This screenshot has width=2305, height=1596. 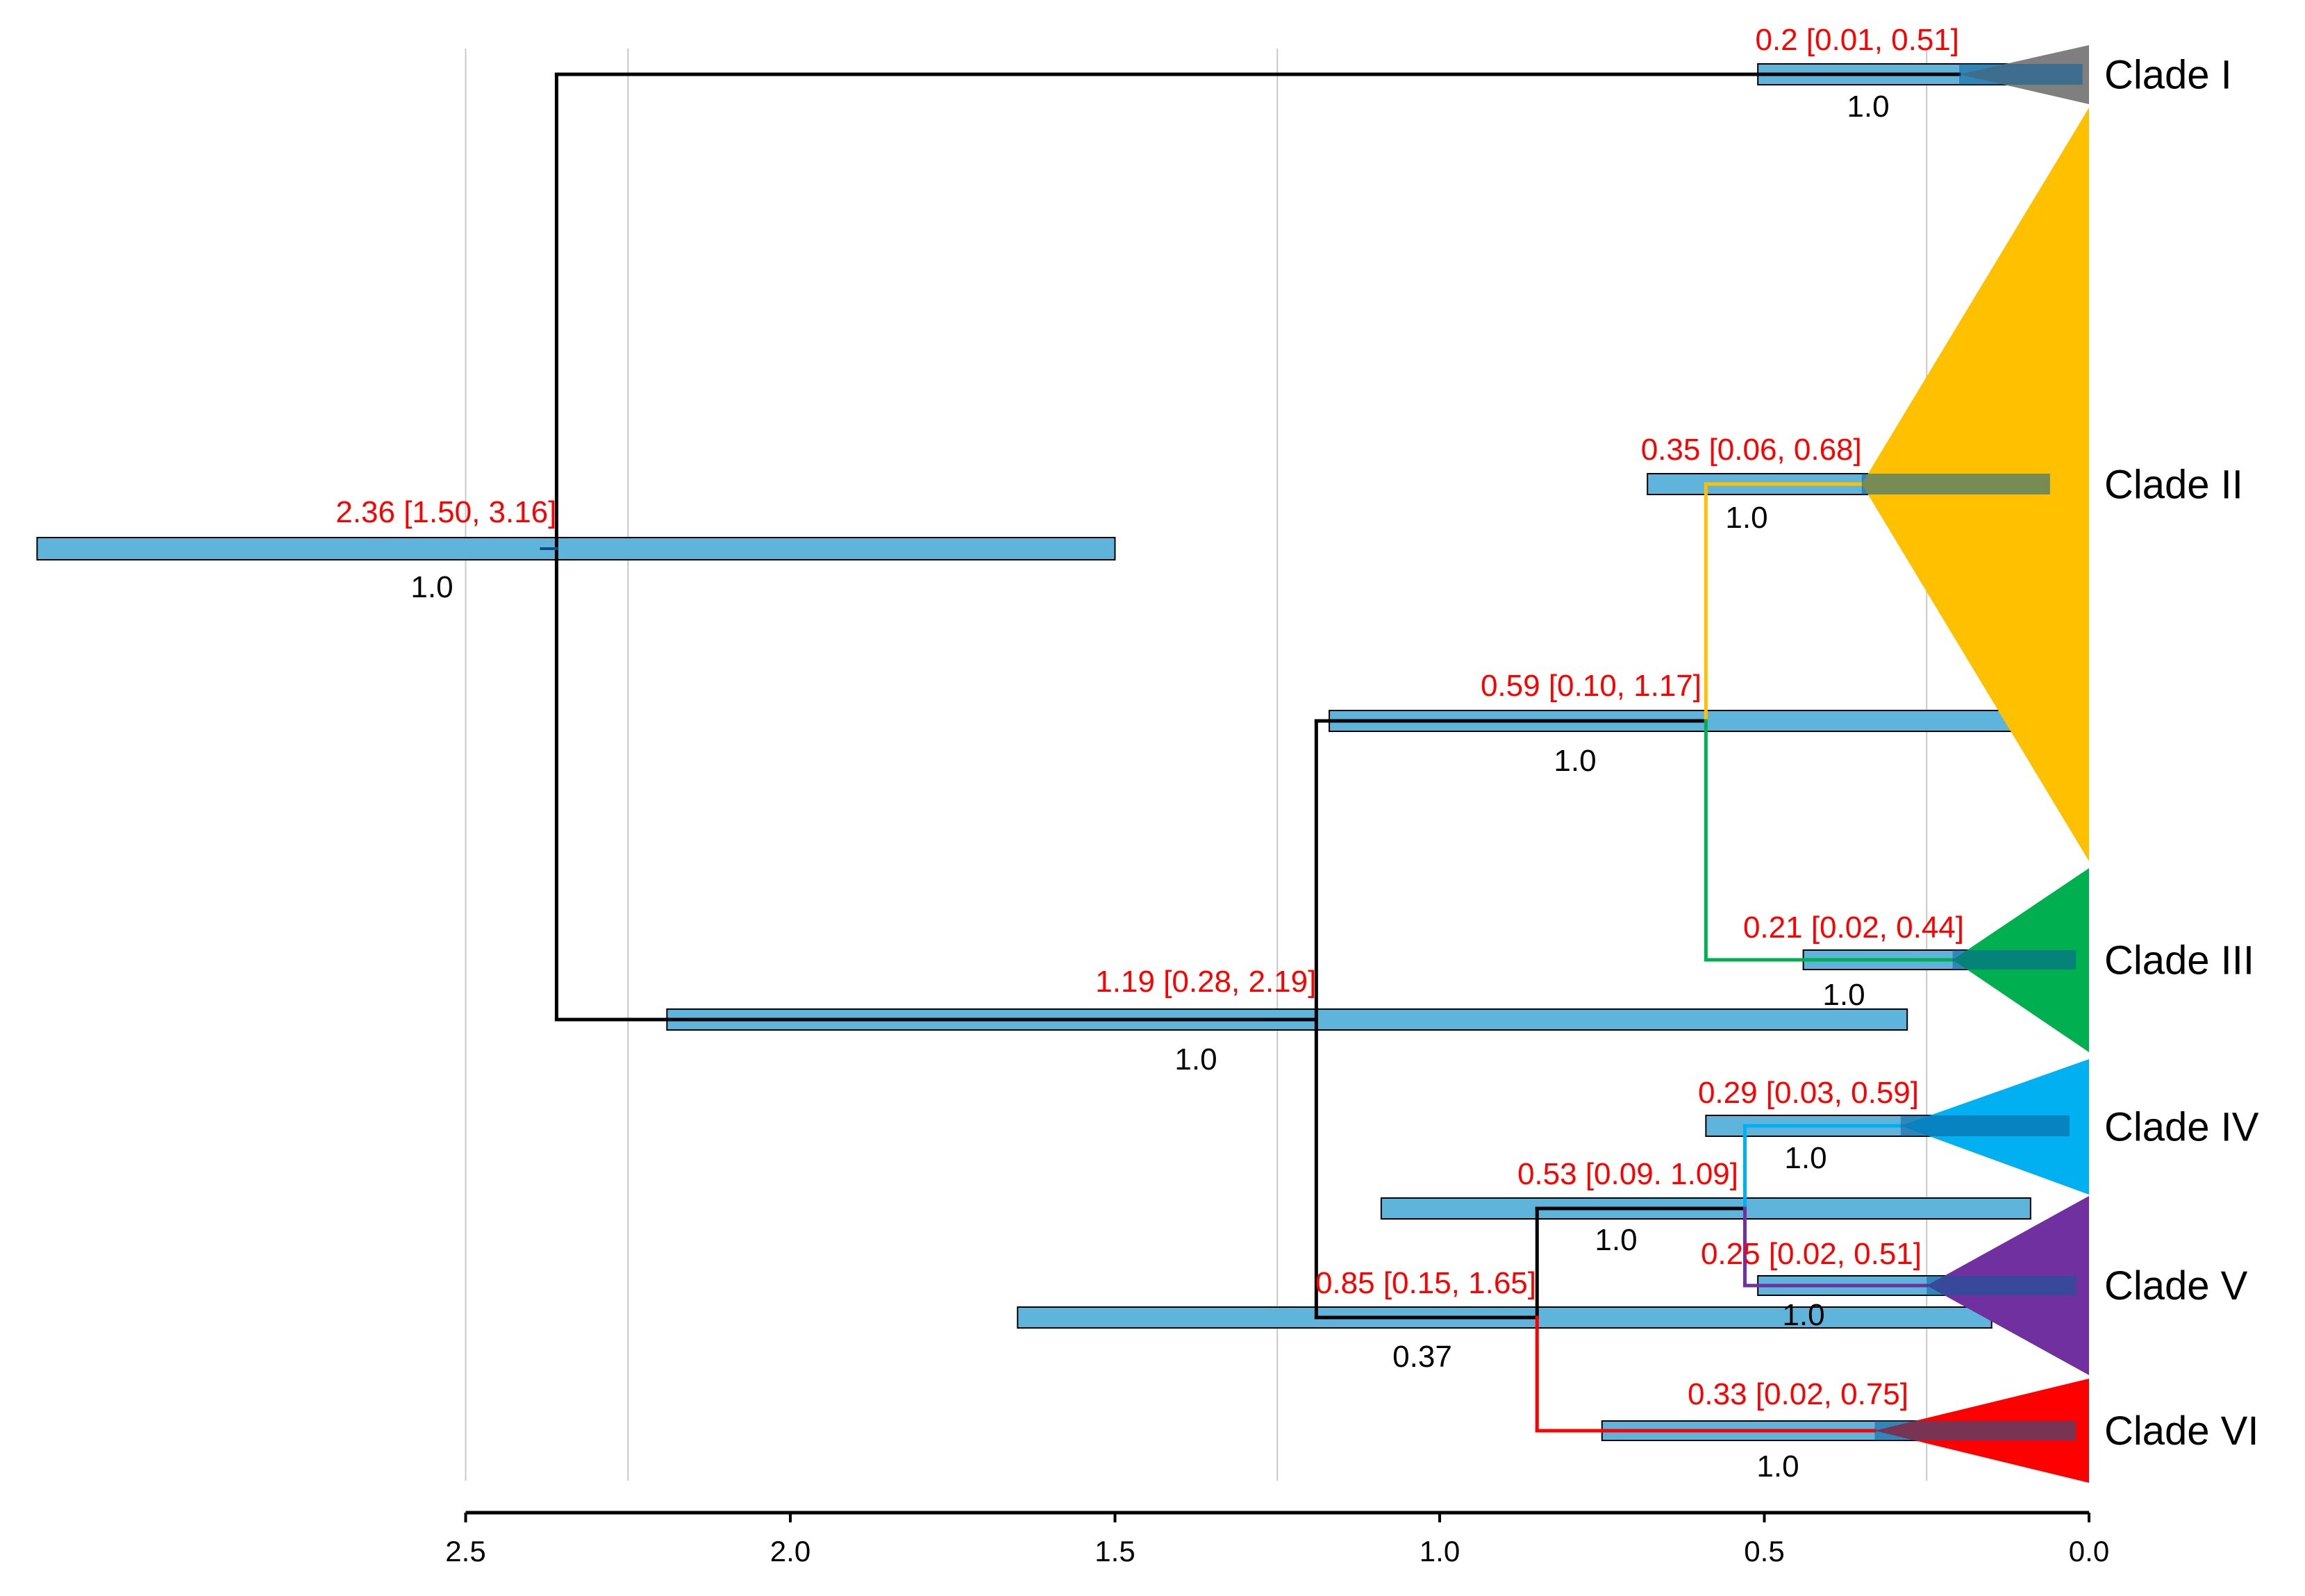 I want to click on clade-i-crown-overlay, so click(x=2021, y=74).